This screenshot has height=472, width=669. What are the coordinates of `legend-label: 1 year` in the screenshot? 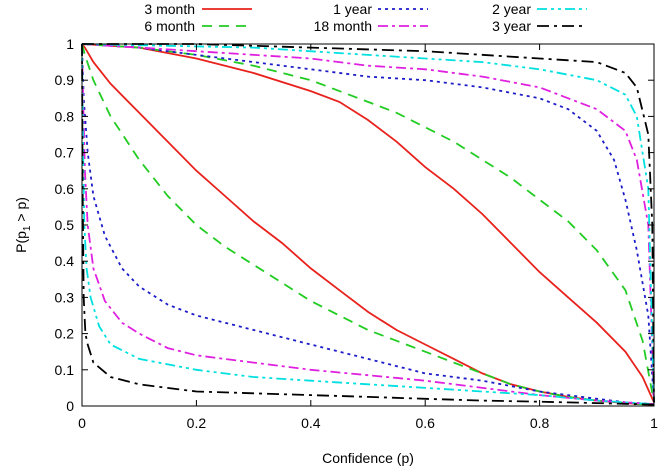 It's located at (352, 9).